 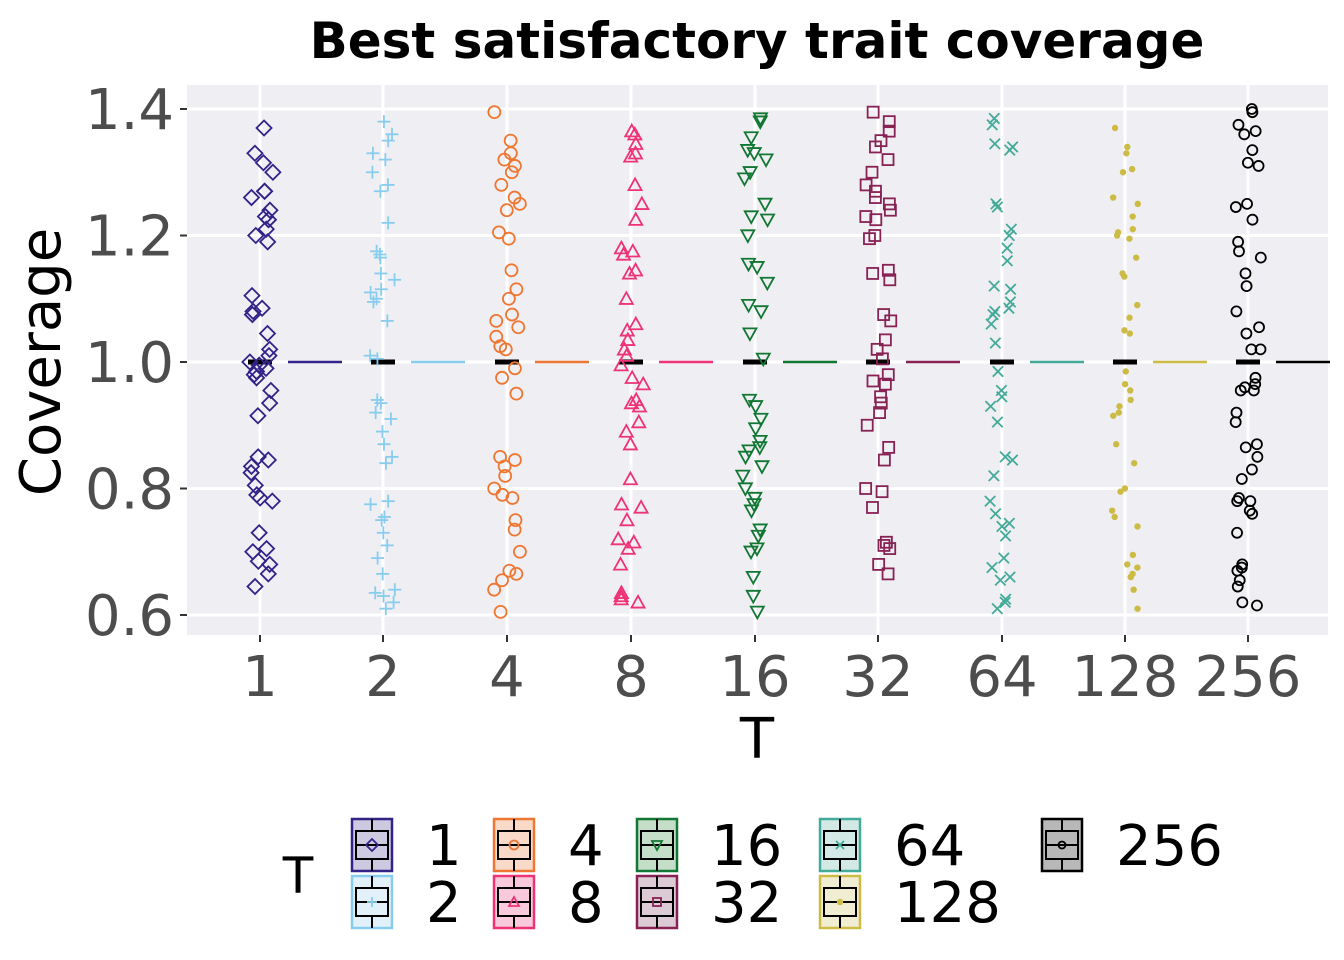 I want to click on legend-label: 2, so click(x=444, y=903).